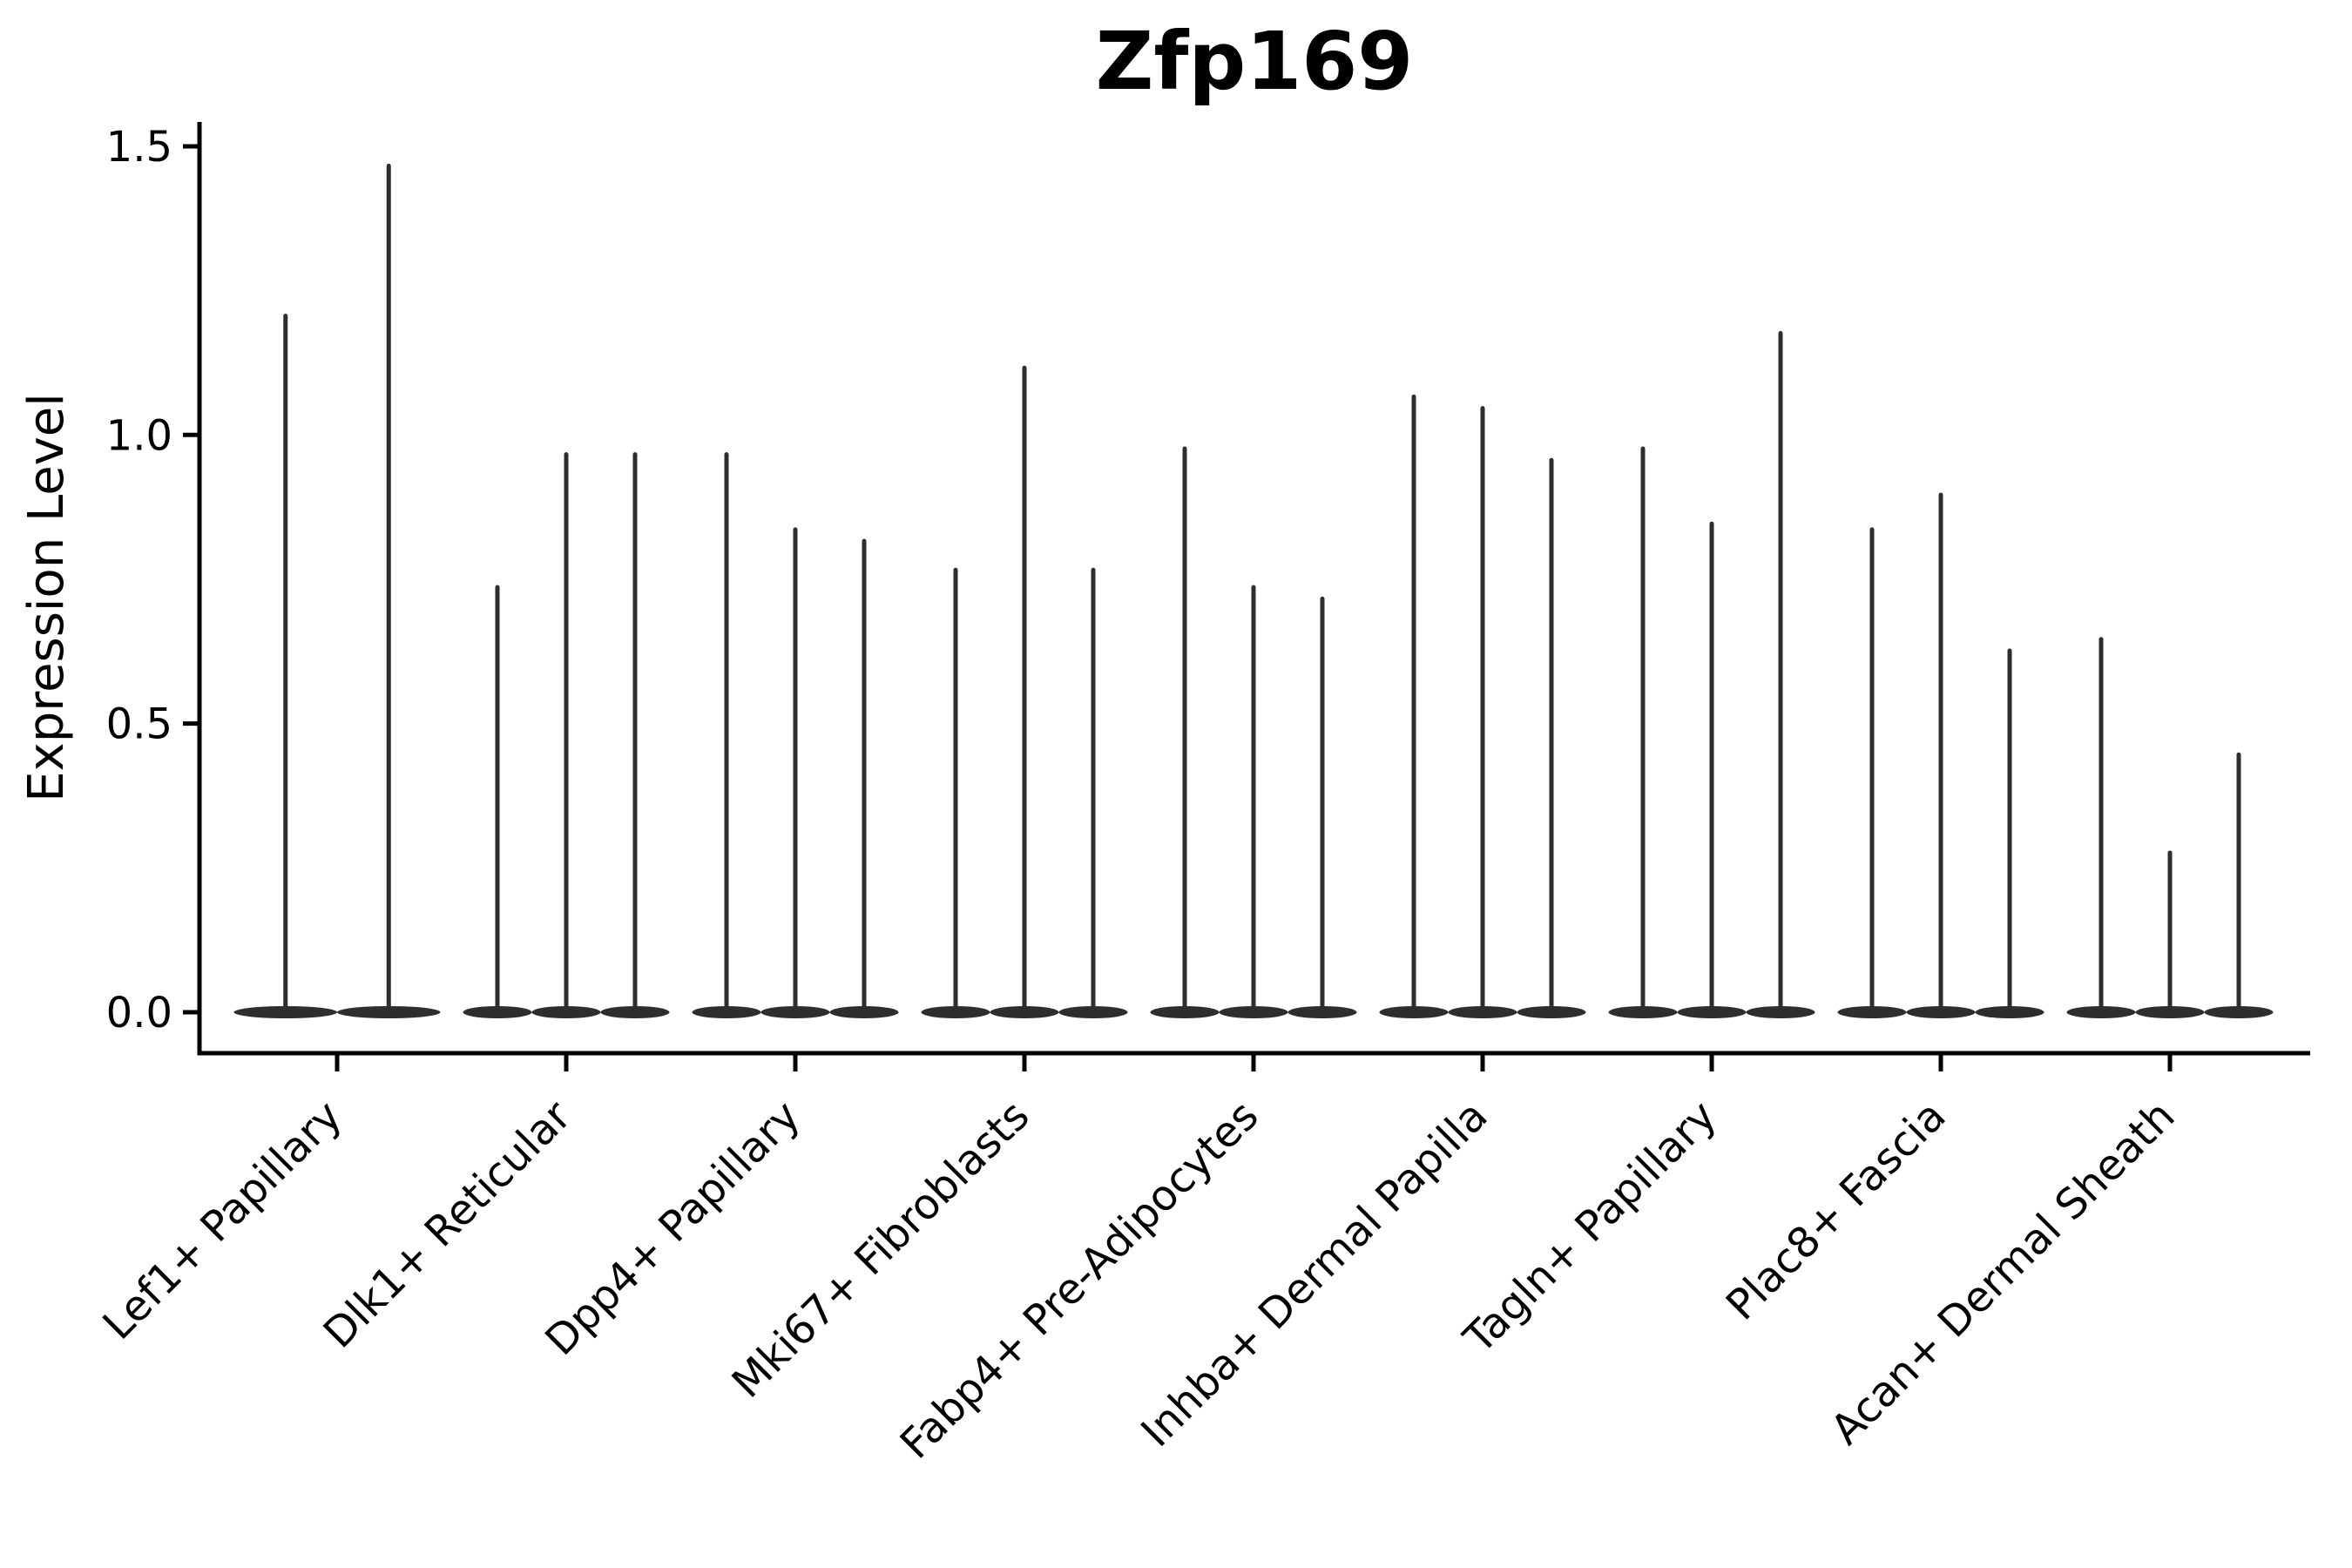 The height and width of the screenshot is (1568, 2352). I want to click on y-axis-label: Expression Level, so click(46, 597).